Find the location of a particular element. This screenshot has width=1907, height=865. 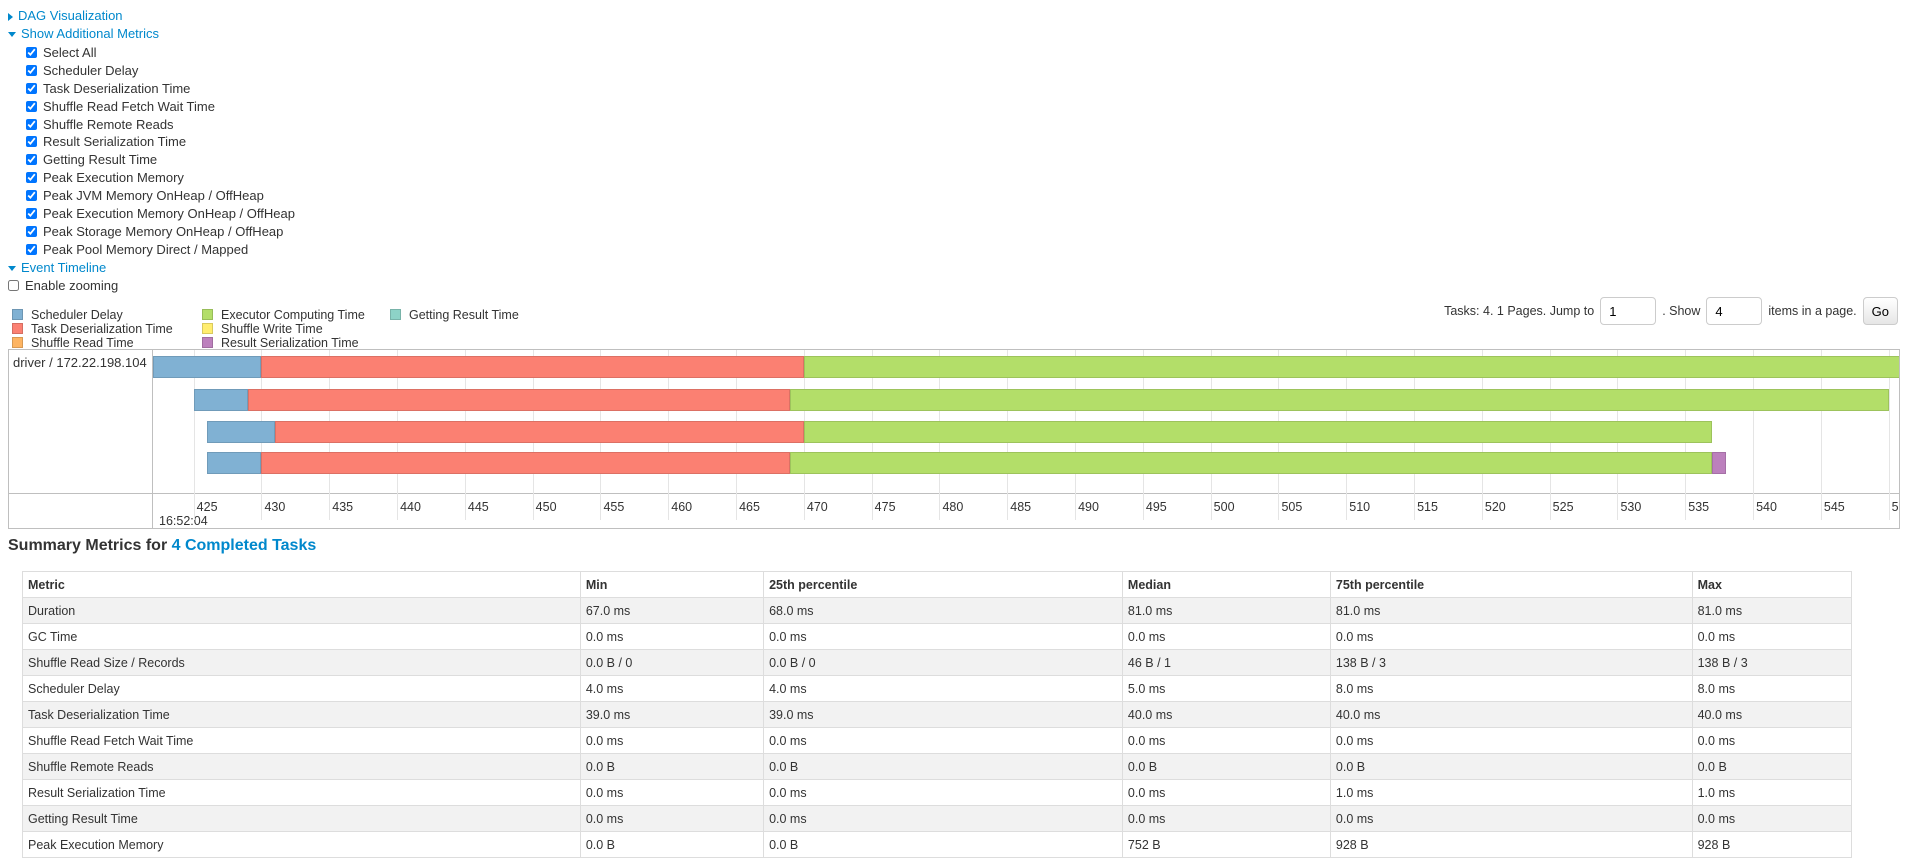

column-header-metric: Metric is located at coordinates (301, 584).